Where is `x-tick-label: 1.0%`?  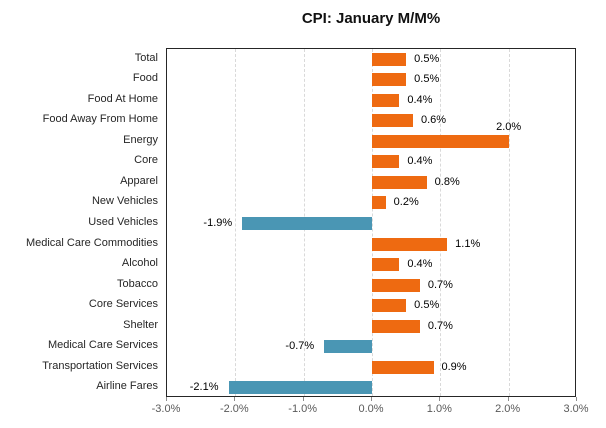 x-tick-label: 1.0% is located at coordinates (439, 409).